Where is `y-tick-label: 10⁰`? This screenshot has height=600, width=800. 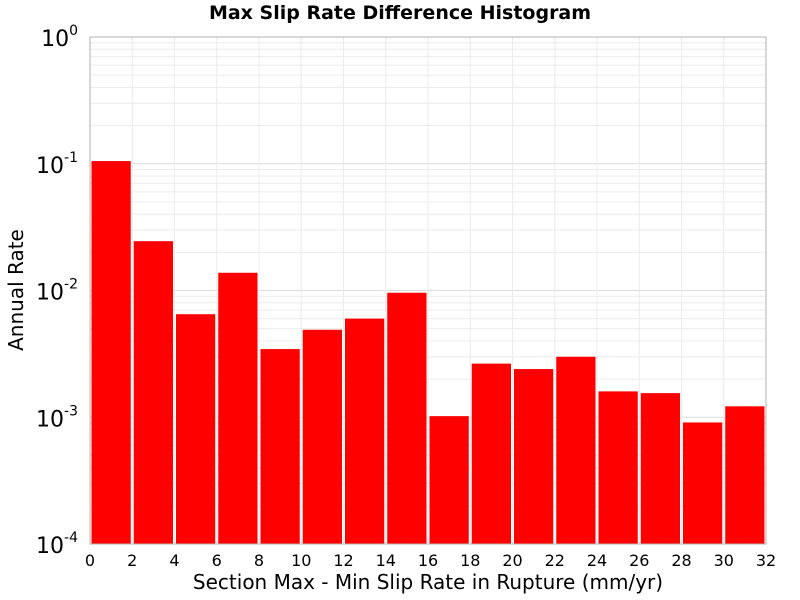 y-tick-label: 10⁰ is located at coordinates (59, 37).